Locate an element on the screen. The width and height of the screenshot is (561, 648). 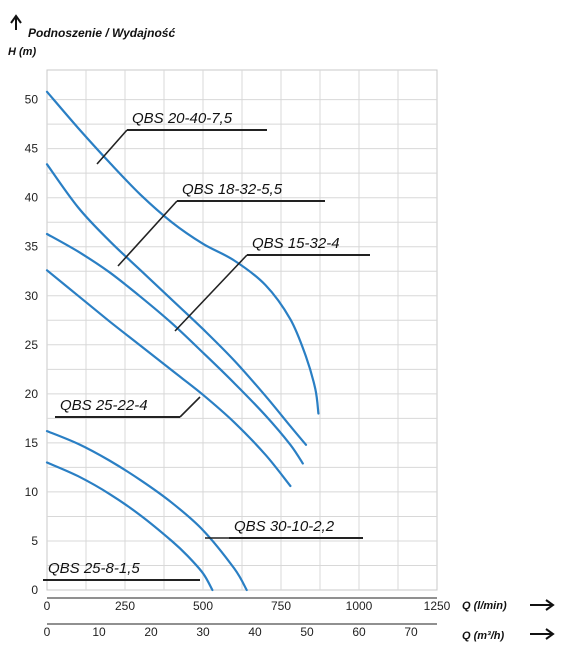
x-tick-label: 500 is located at coordinates (203, 606).